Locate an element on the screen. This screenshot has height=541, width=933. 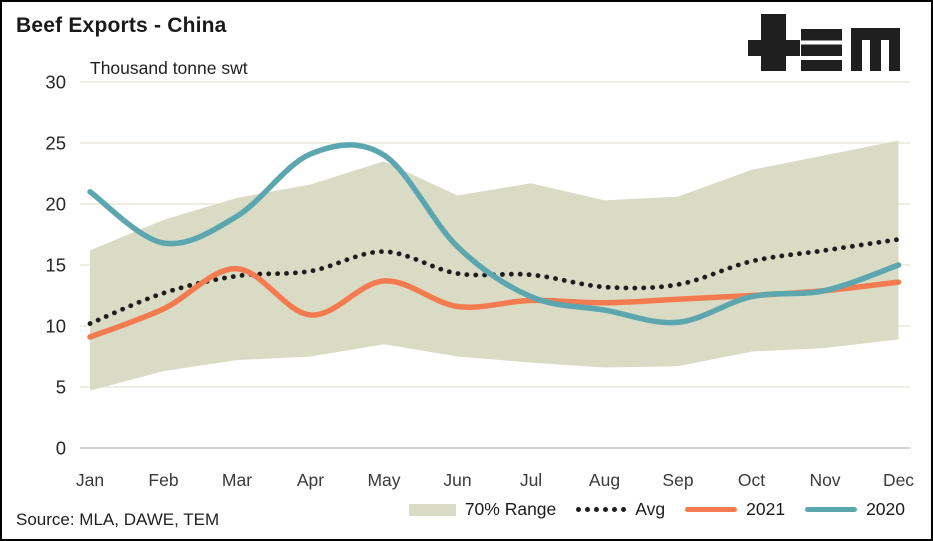
legend: 70% Range Avg 2021 2020 is located at coordinates (656, 509).